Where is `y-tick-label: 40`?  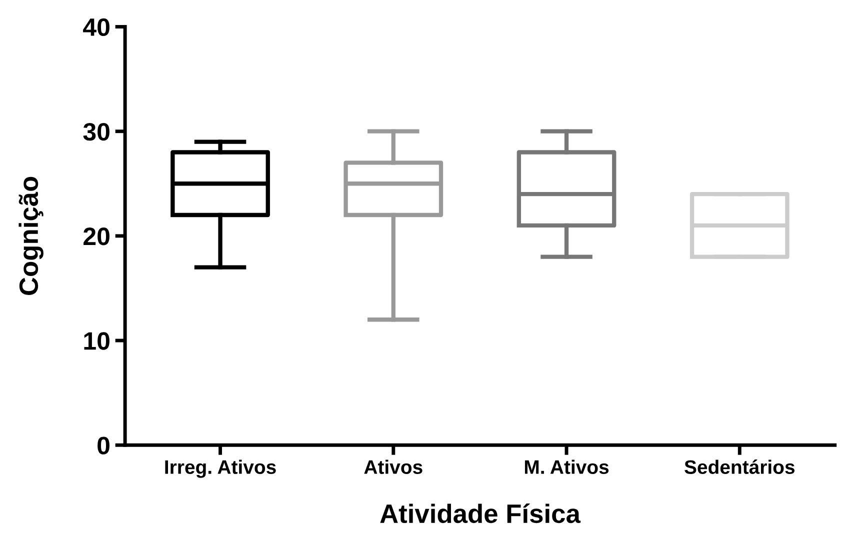
y-tick-label: 40 is located at coordinates (96, 27).